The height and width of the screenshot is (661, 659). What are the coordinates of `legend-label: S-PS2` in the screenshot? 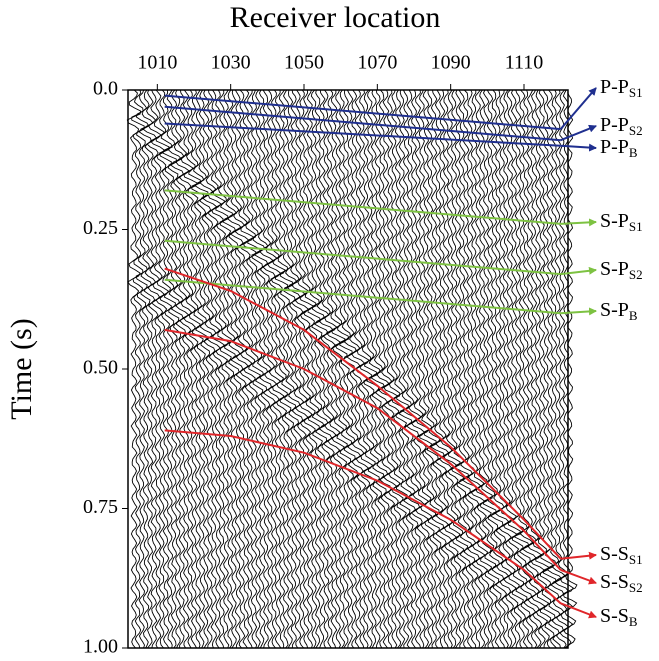 It's located at (621, 270).